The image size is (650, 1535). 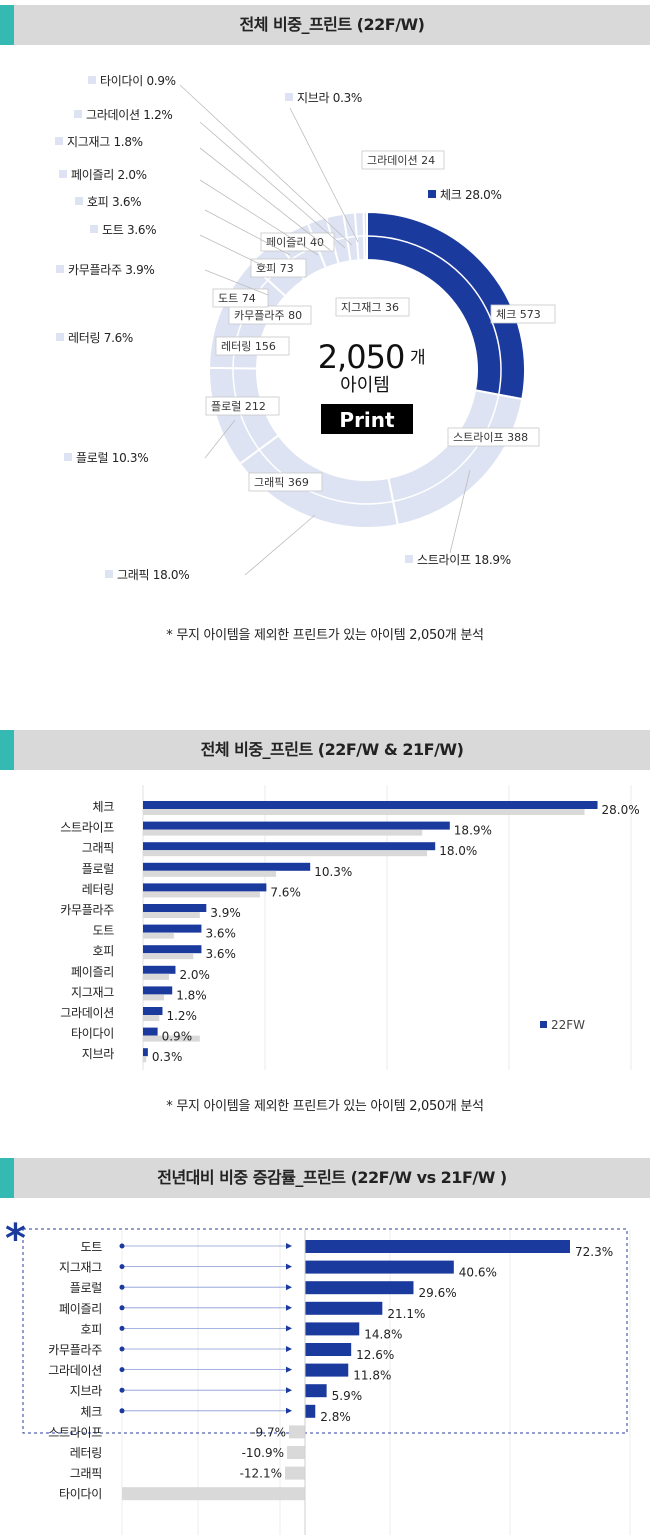 What do you see at coordinates (100, 338) in the screenshot?
I see `percent-label: 레터링 7.6%` at bounding box center [100, 338].